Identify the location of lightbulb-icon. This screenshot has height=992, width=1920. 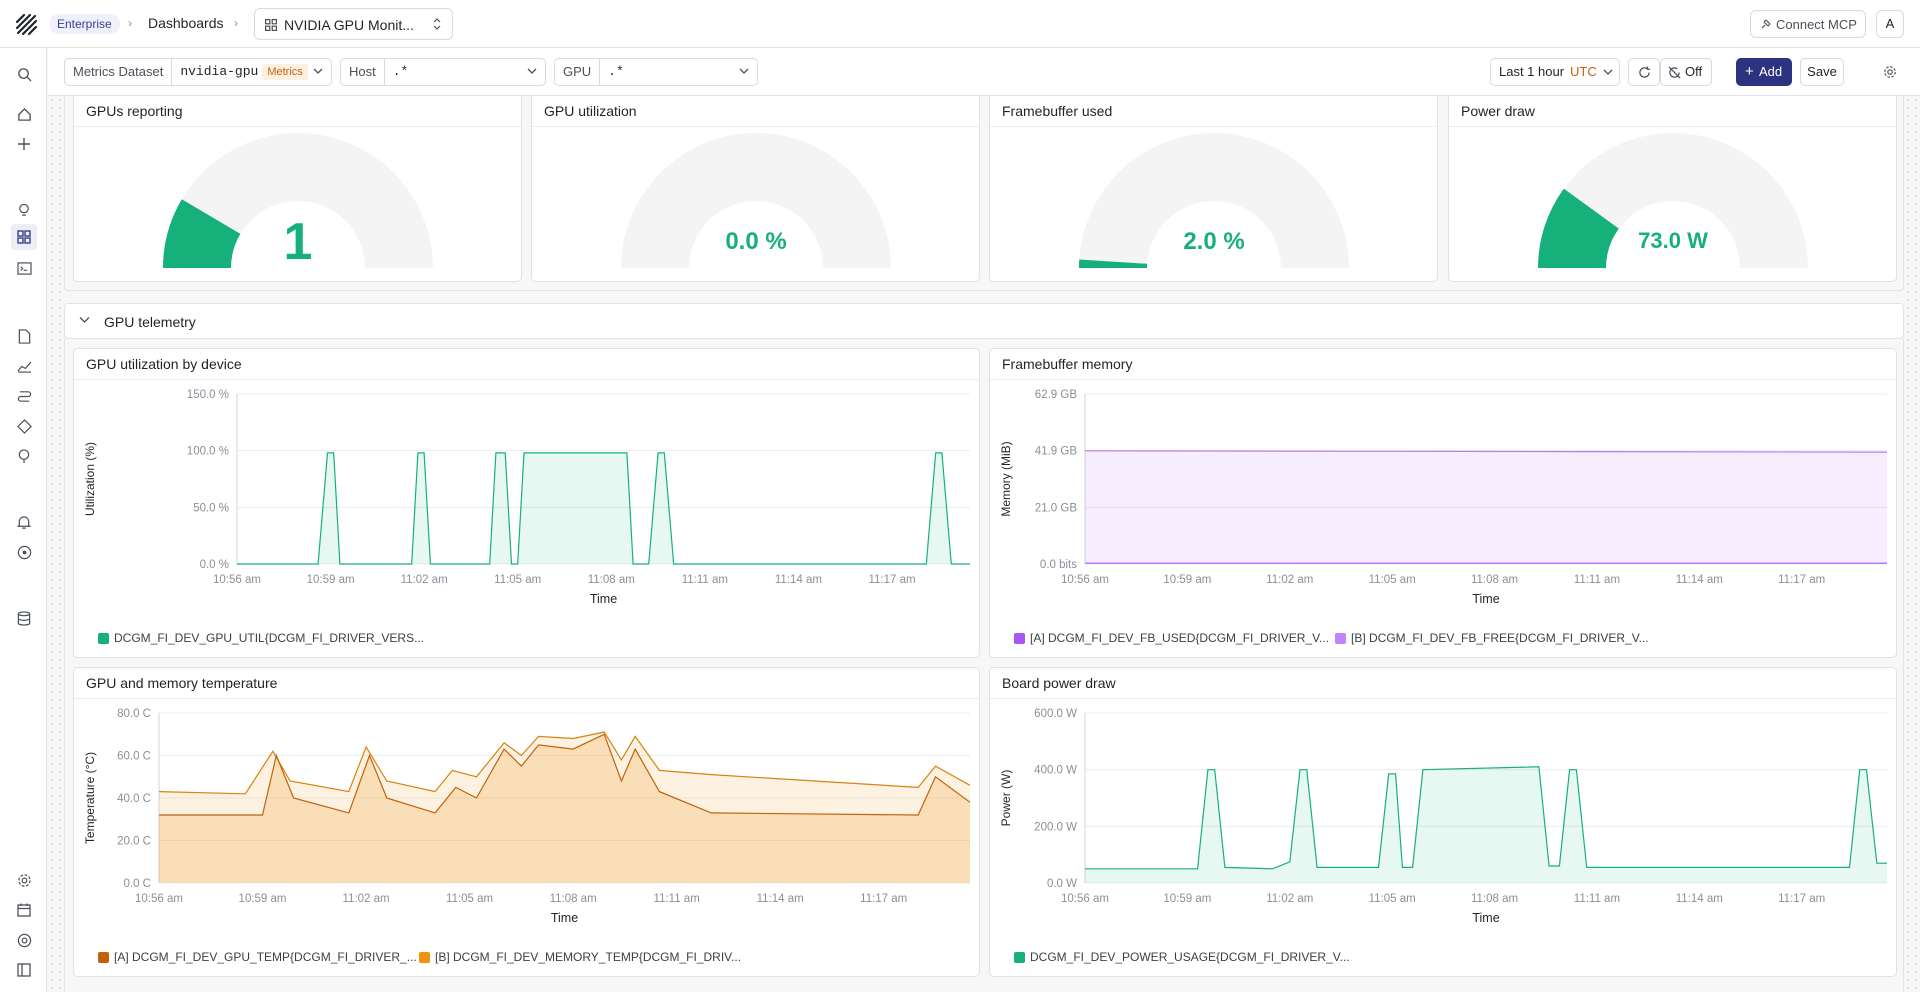
(24, 210).